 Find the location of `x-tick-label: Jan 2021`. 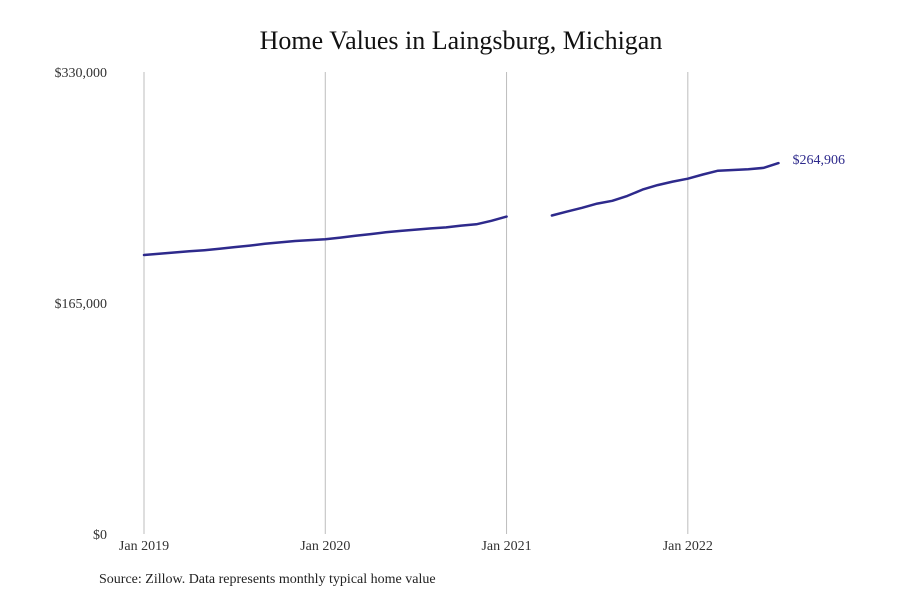

x-tick-label: Jan 2021 is located at coordinates (506, 546).